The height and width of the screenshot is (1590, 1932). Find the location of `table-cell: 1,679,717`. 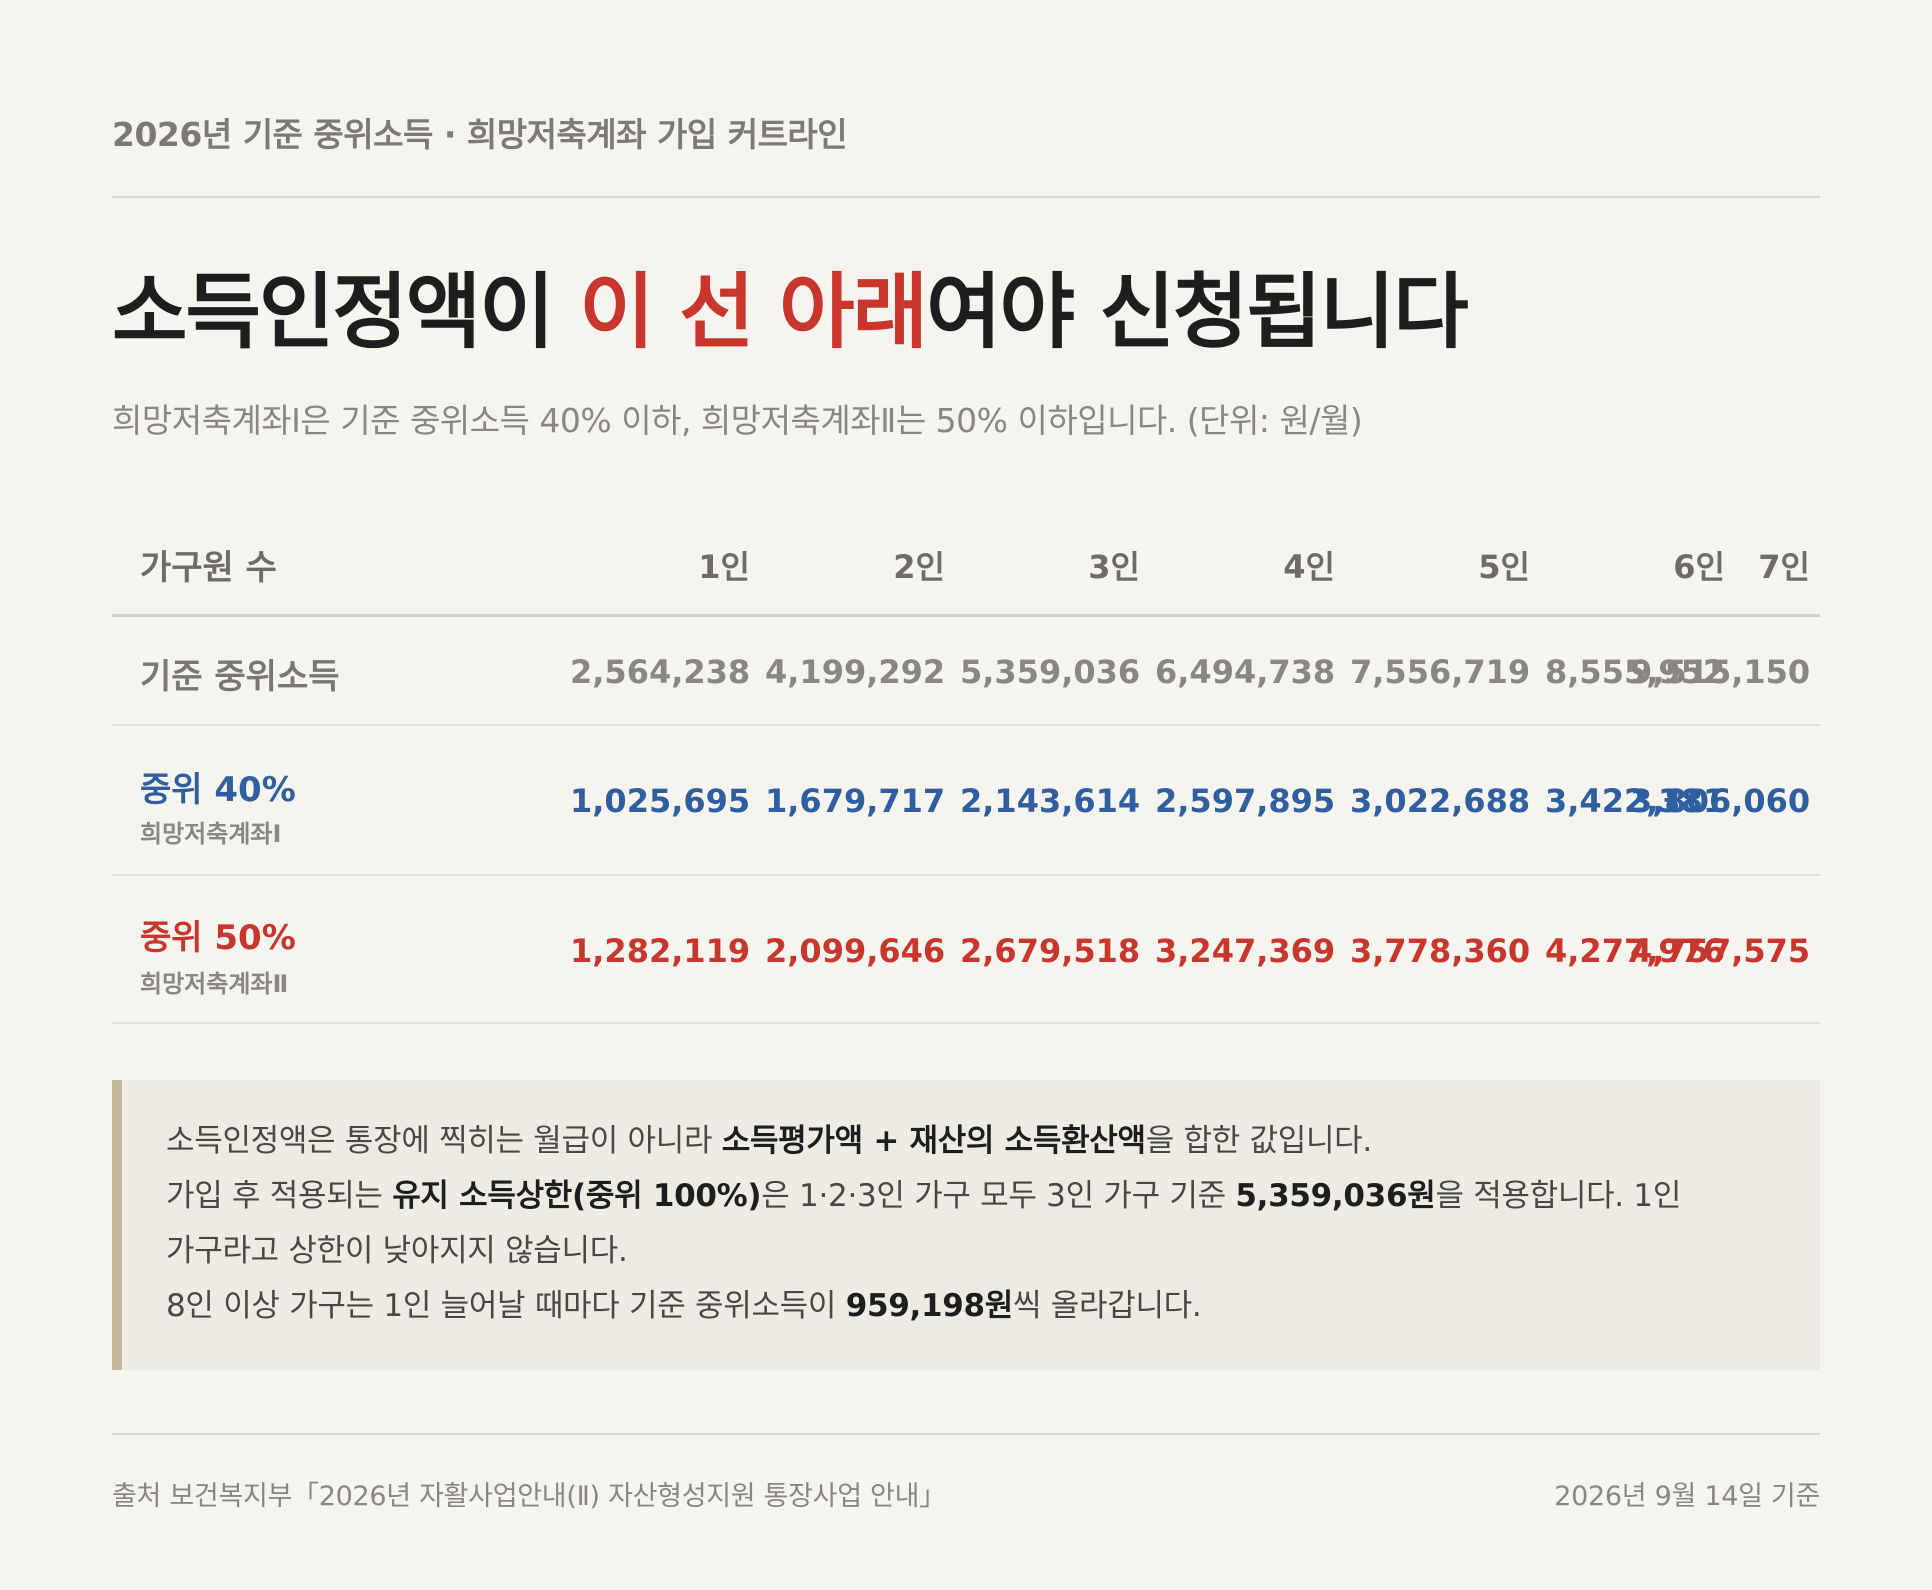

table-cell: 1,679,717 is located at coordinates (855, 801).